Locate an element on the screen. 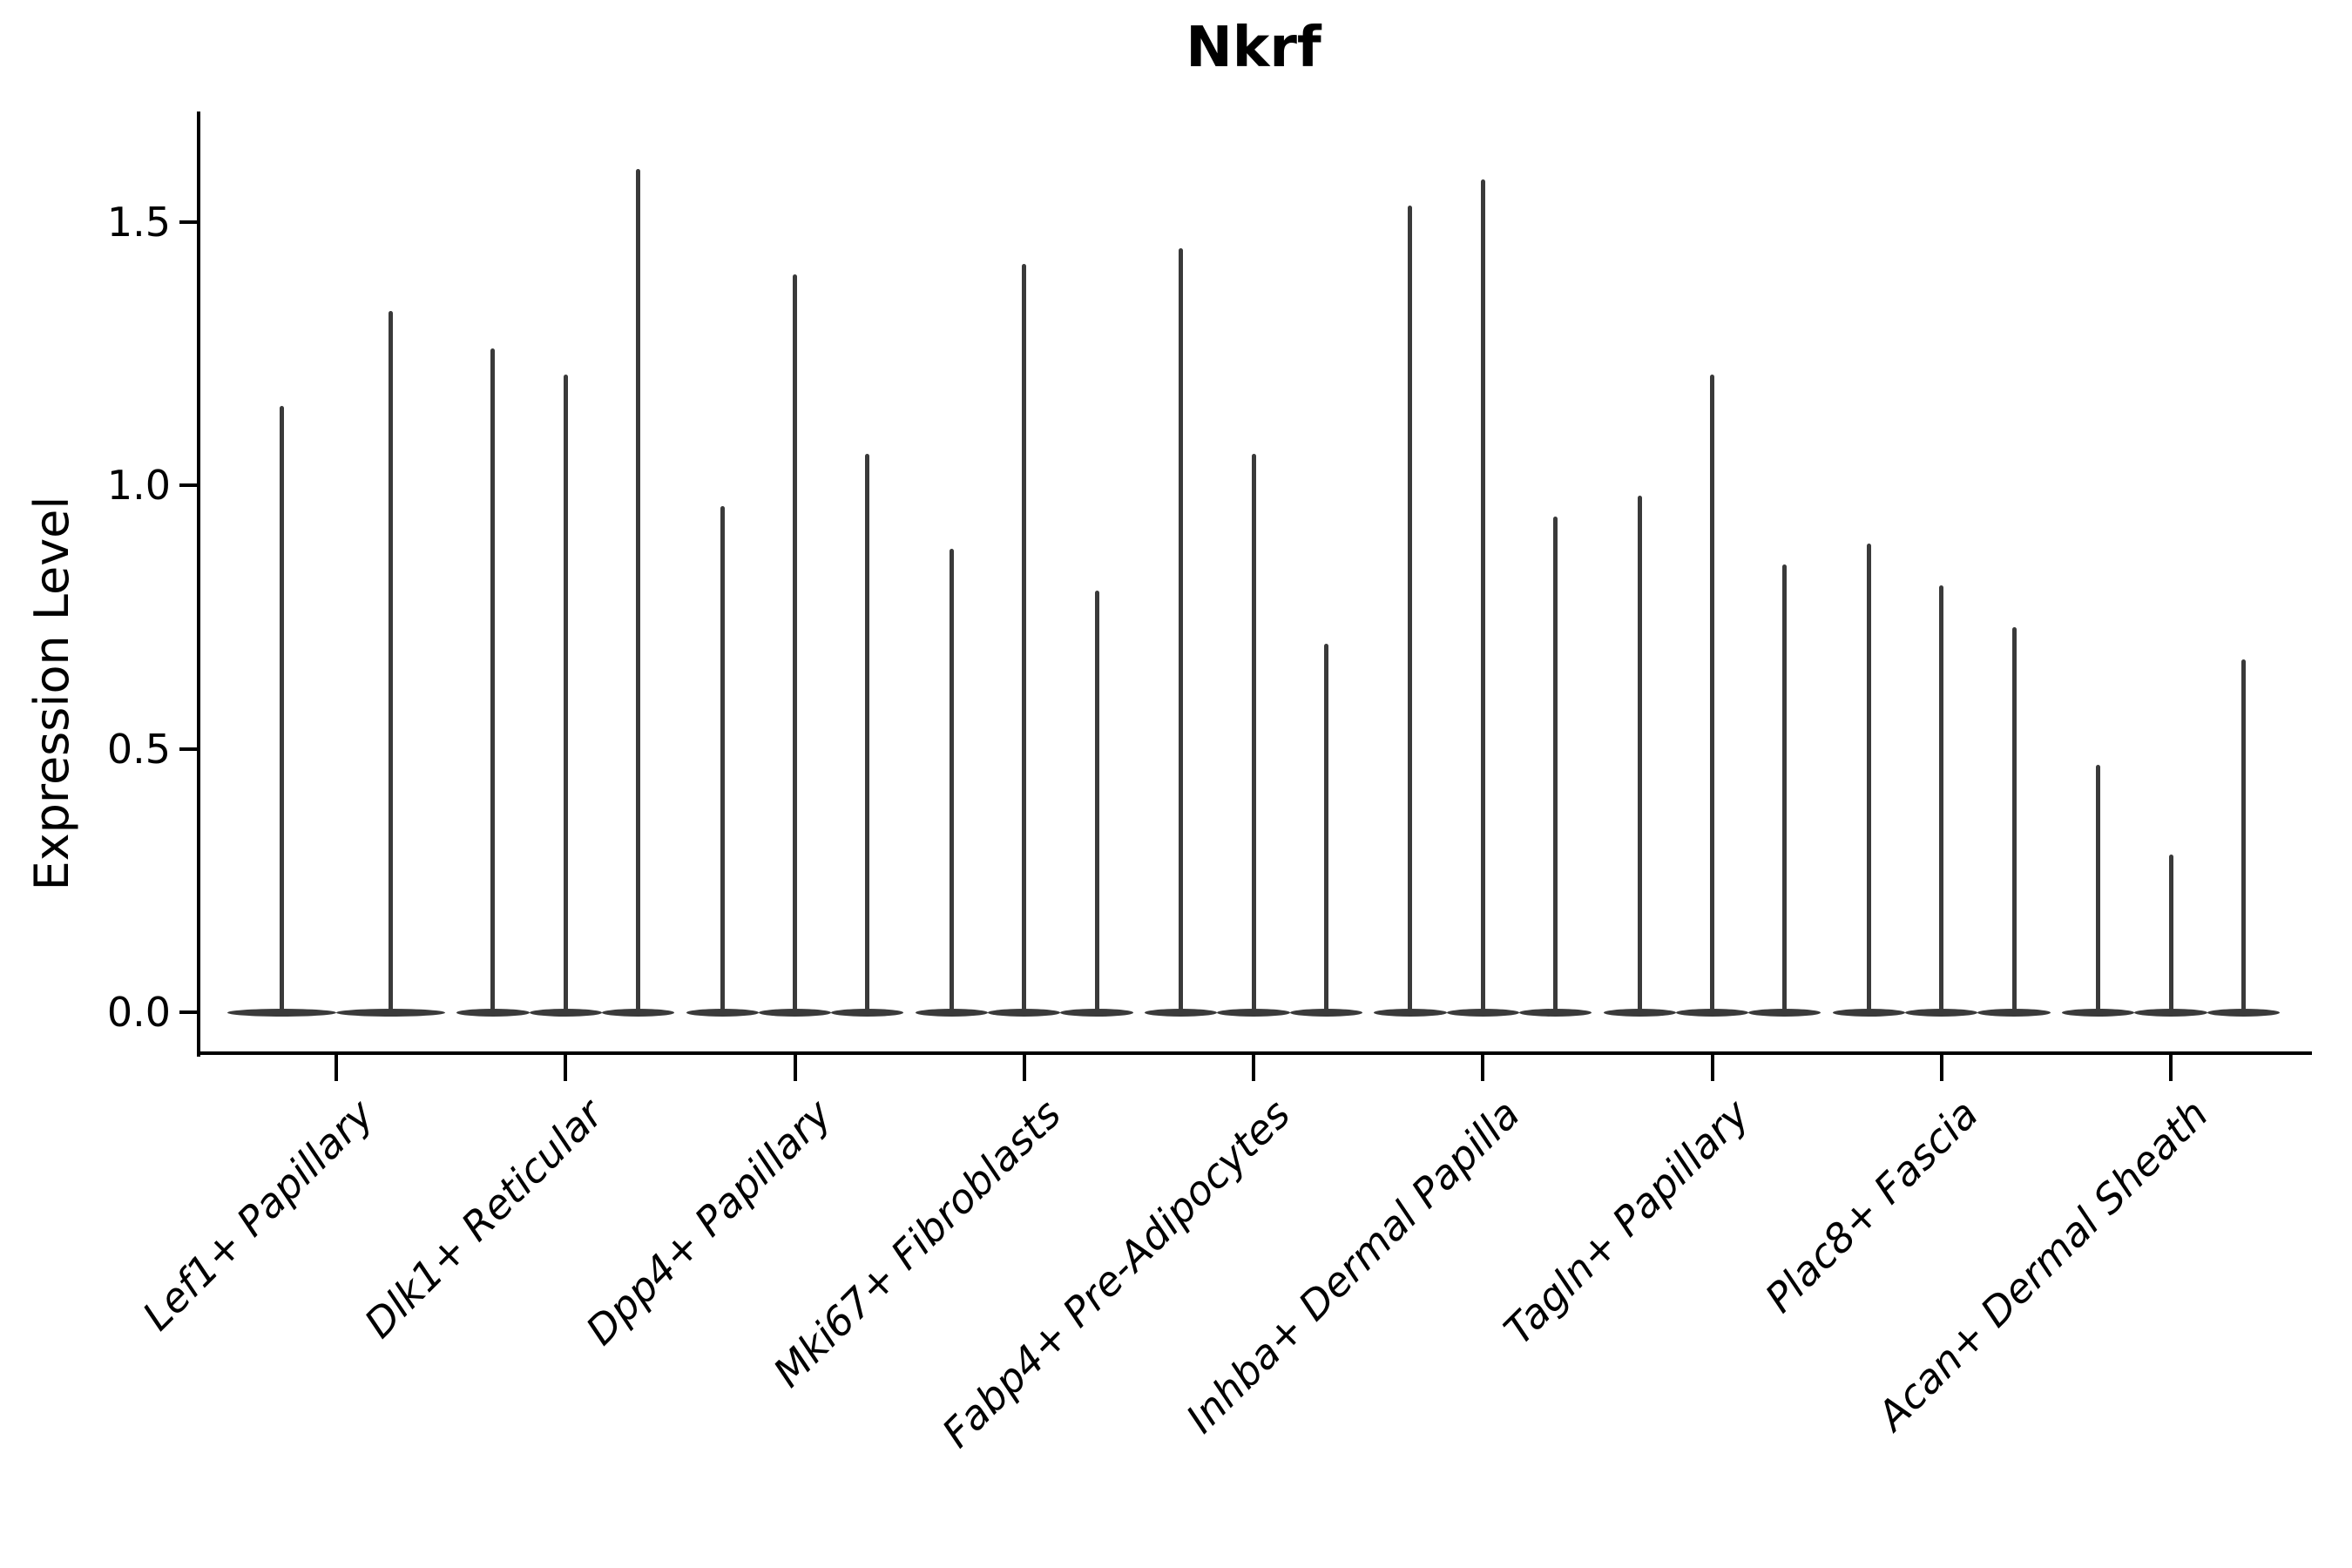 This screenshot has height=1568, width=2352. x-tick-label: Dpp4+ Papillary is located at coordinates (709, 1222).